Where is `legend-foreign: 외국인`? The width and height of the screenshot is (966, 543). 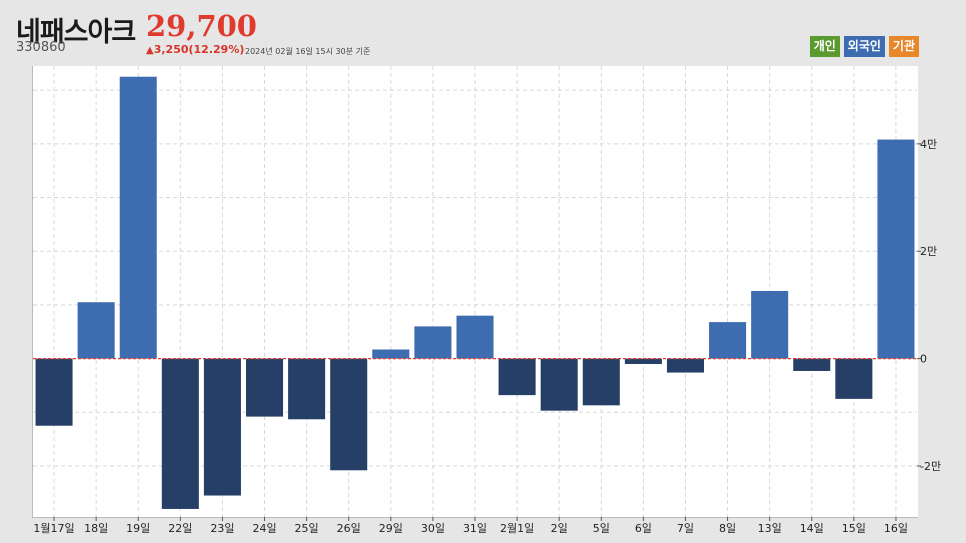 legend-foreign: 외국인 is located at coordinates (864, 46).